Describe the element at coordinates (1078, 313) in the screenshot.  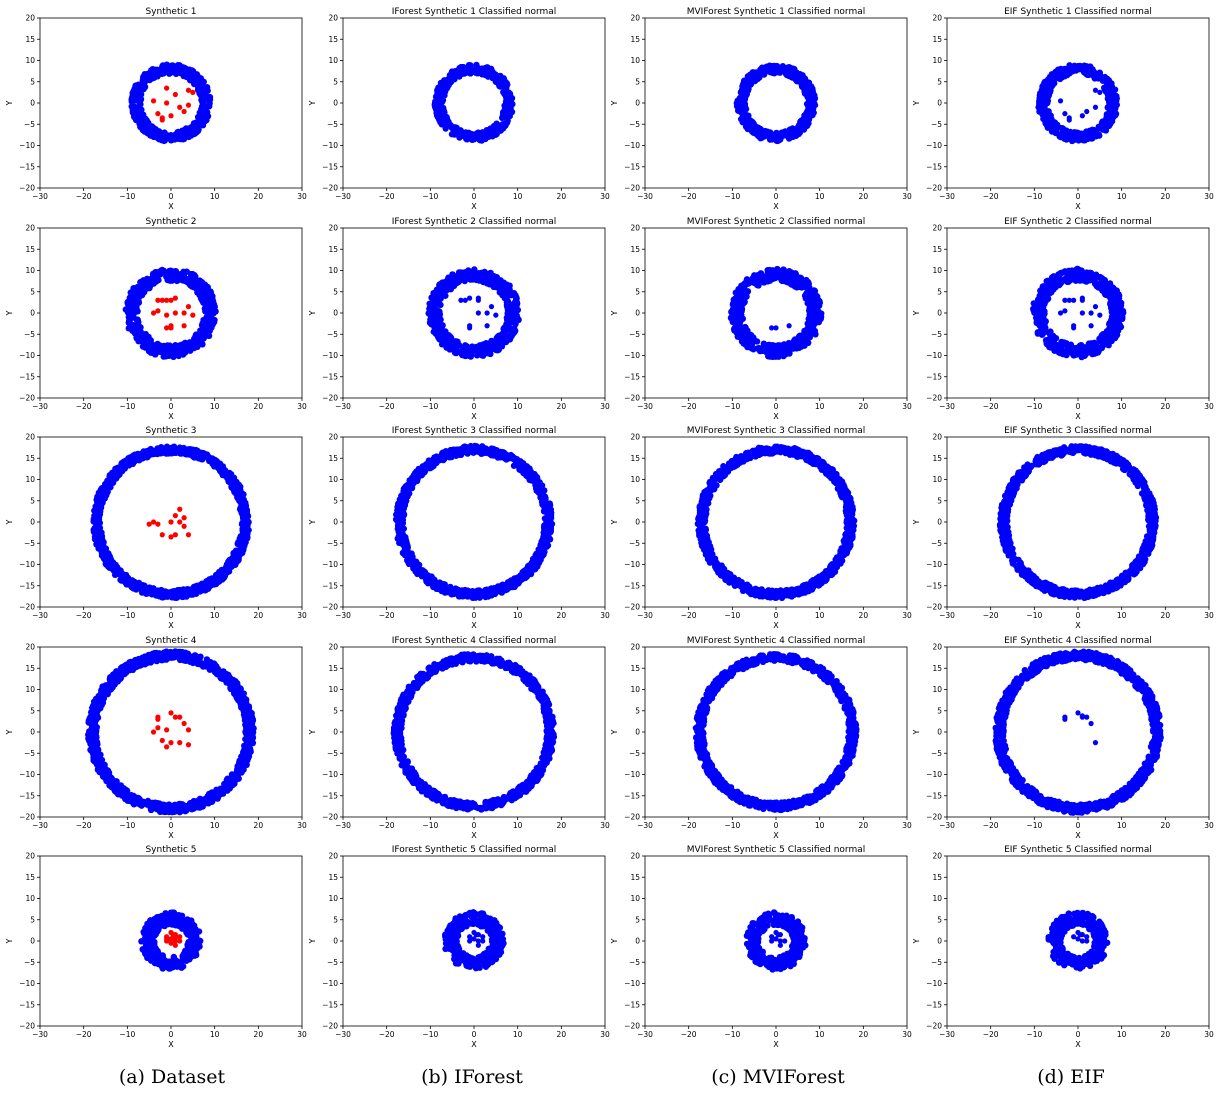
I see `normal-ring` at that location.